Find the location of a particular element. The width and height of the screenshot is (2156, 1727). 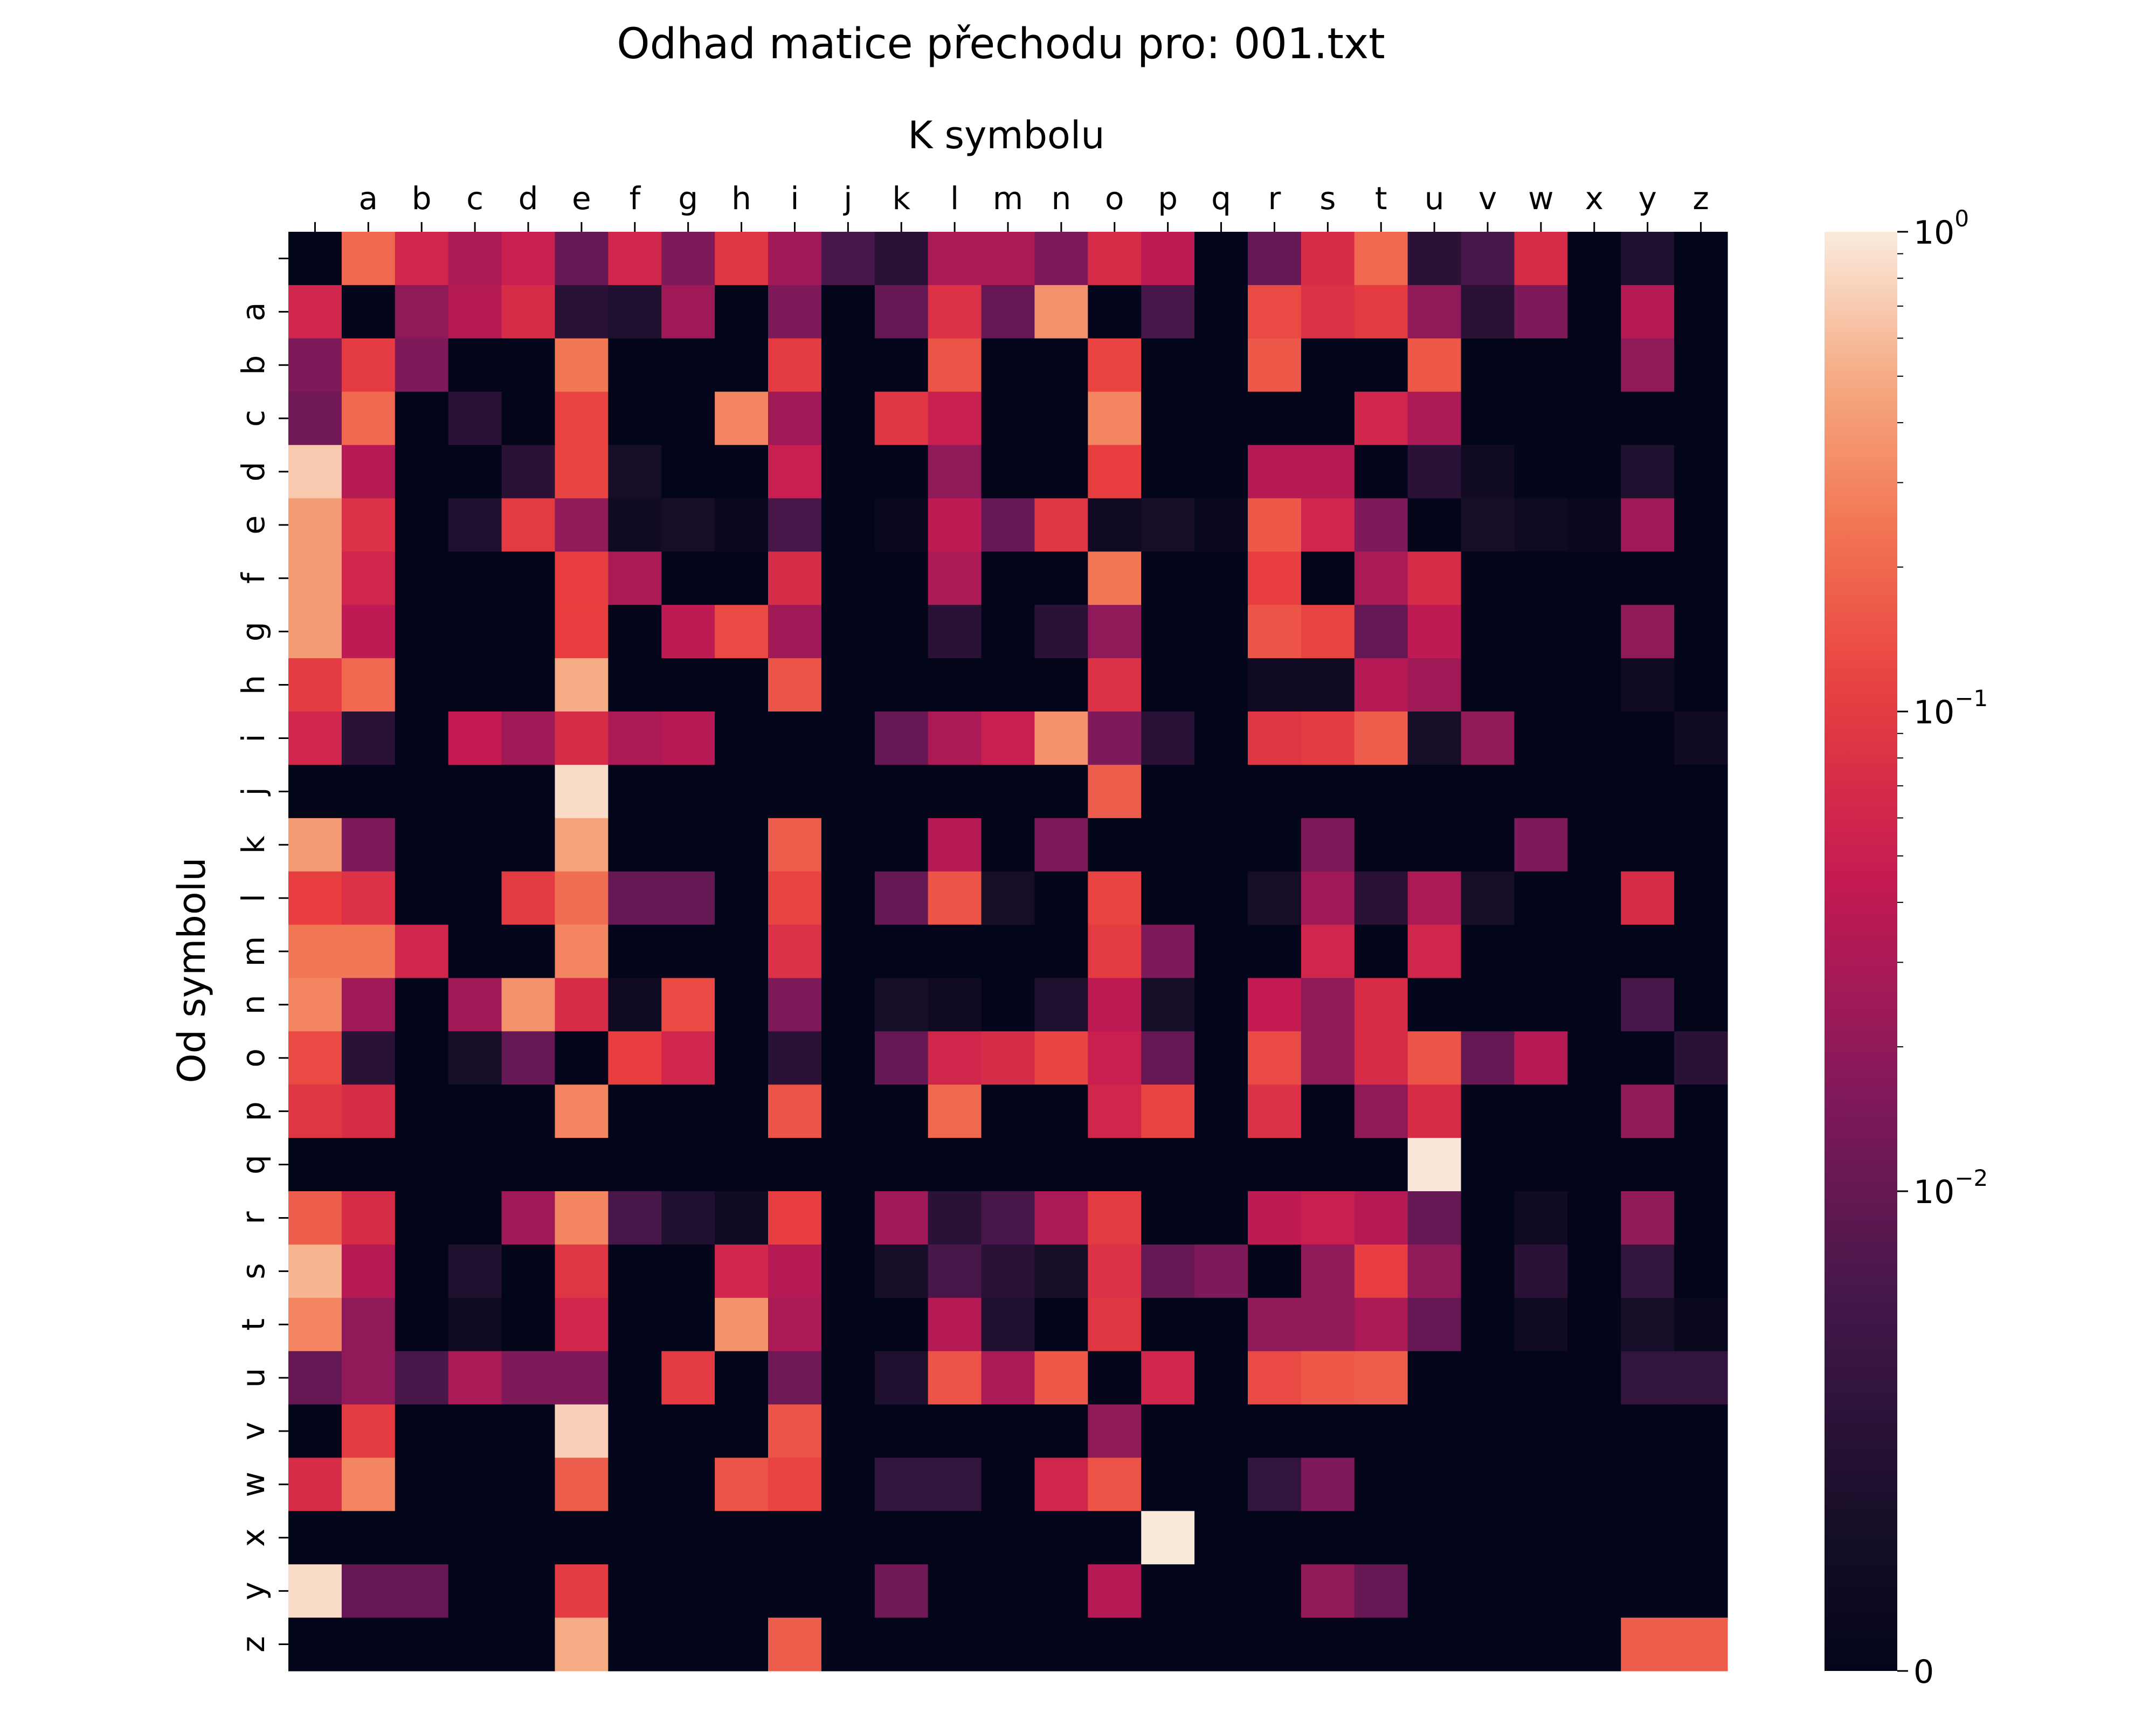

y-tick-label: q is located at coordinates (253, 1165).